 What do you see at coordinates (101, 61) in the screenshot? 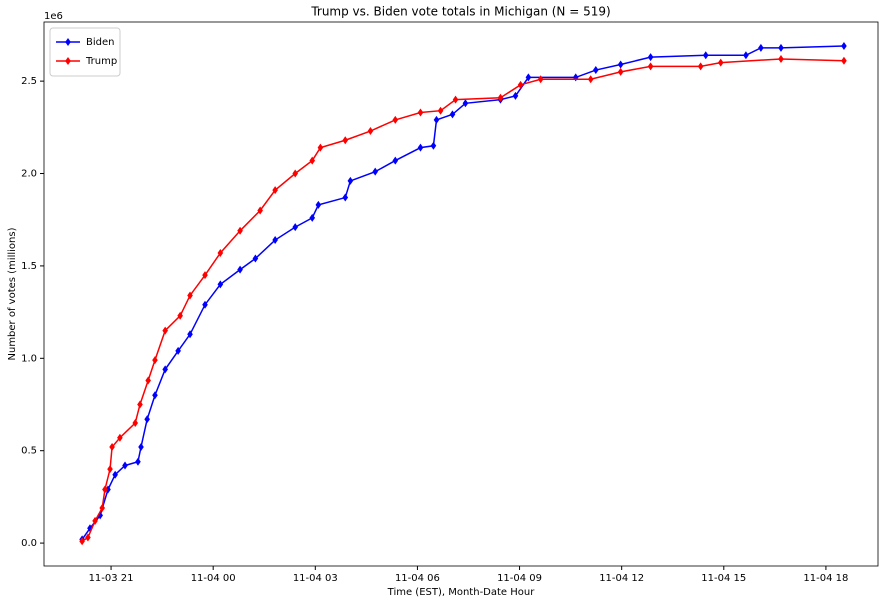
I see `legend-label: Trump` at bounding box center [101, 61].